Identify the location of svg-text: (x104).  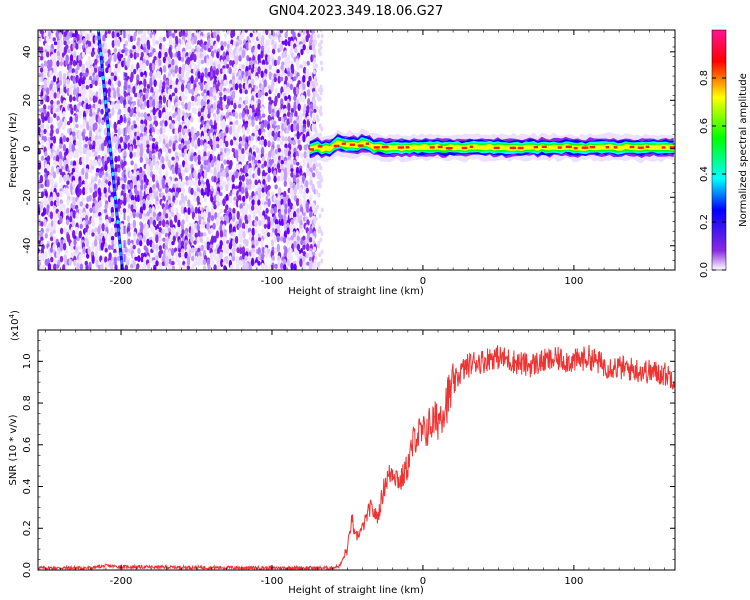
(14, 325).